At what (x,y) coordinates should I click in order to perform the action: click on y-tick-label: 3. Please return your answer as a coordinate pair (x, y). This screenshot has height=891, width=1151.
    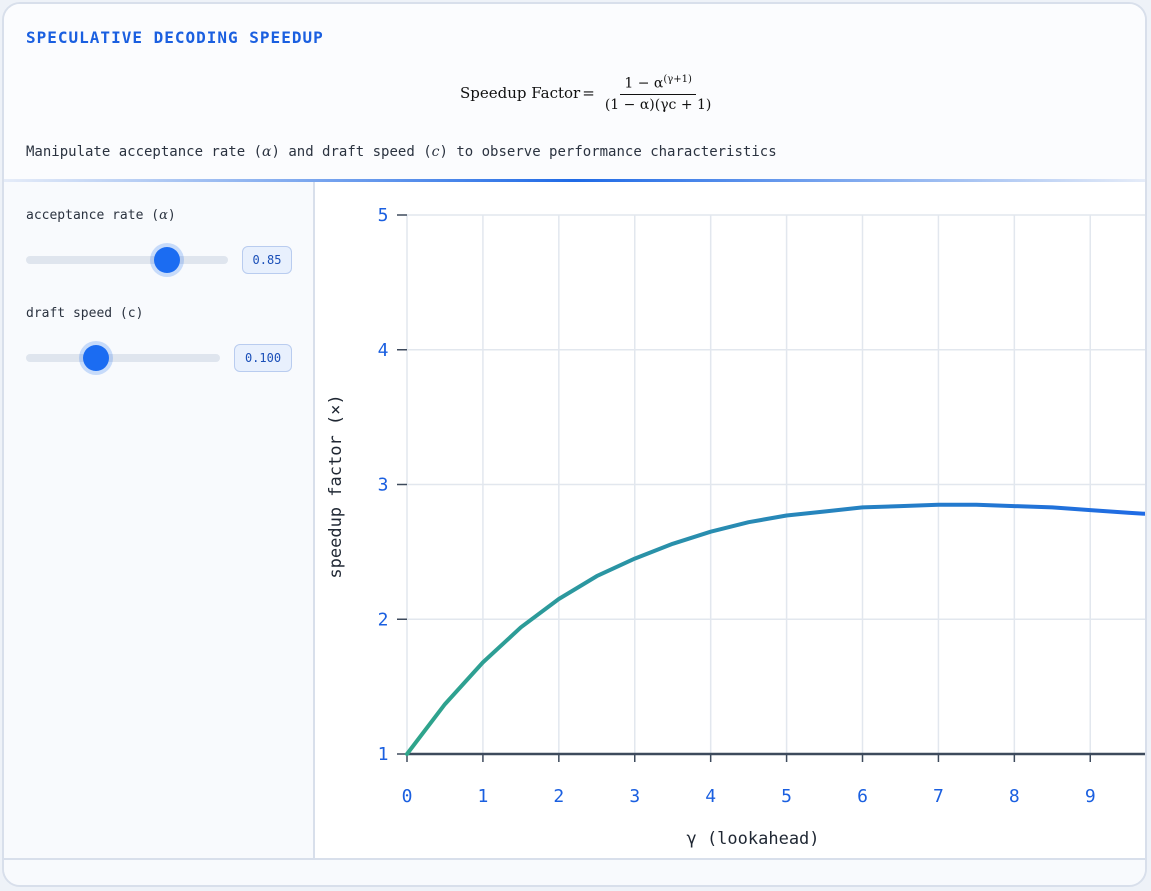
    Looking at the image, I should click on (383, 485).